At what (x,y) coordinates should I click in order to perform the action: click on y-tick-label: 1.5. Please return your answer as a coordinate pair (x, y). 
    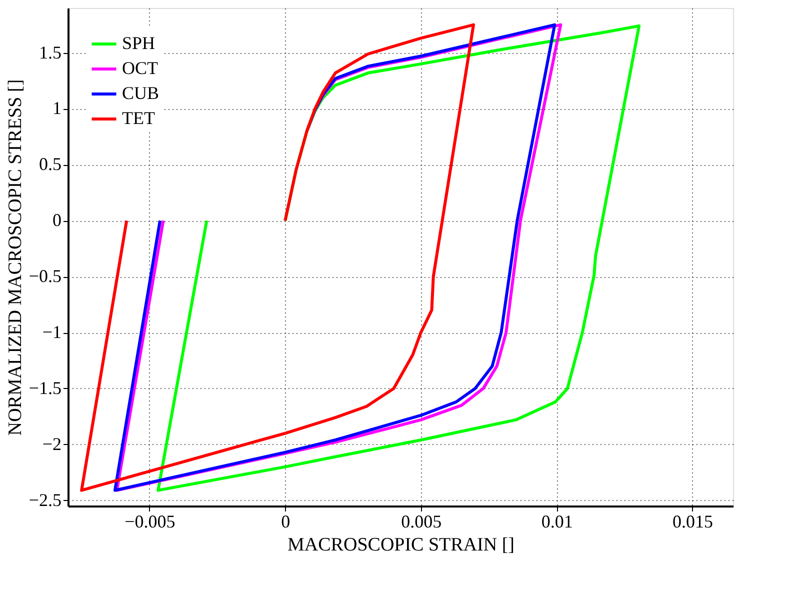
    Looking at the image, I should click on (50, 52).